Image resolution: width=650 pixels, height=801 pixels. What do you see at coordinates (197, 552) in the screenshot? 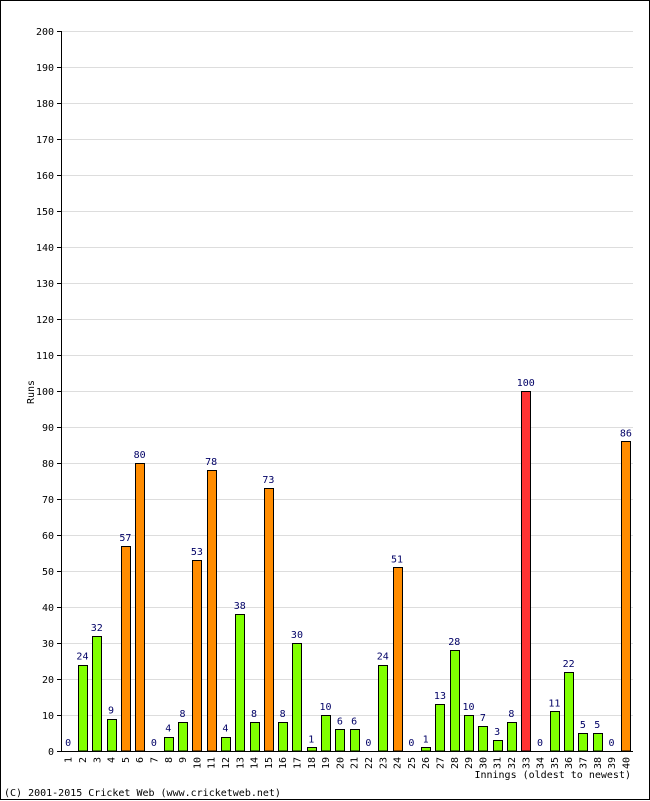
I see `data-label: 53` at bounding box center [197, 552].